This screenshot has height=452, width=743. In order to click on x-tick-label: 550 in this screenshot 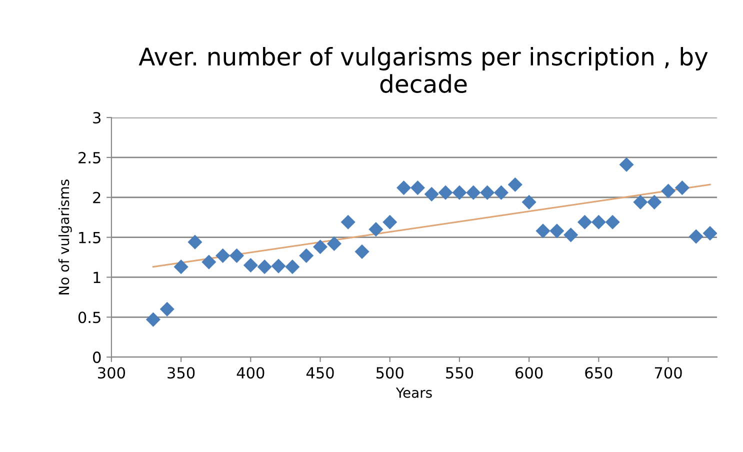, I will do `click(460, 373)`.